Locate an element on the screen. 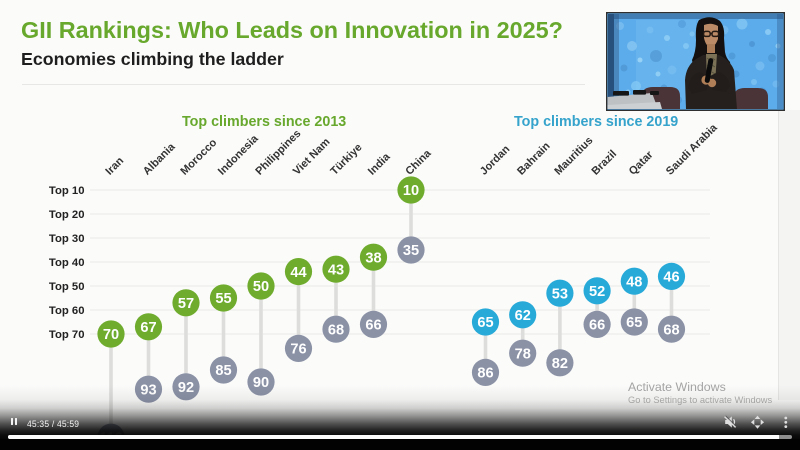 The width and height of the screenshot is (800, 450). svg-text: 86 is located at coordinates (485, 374).